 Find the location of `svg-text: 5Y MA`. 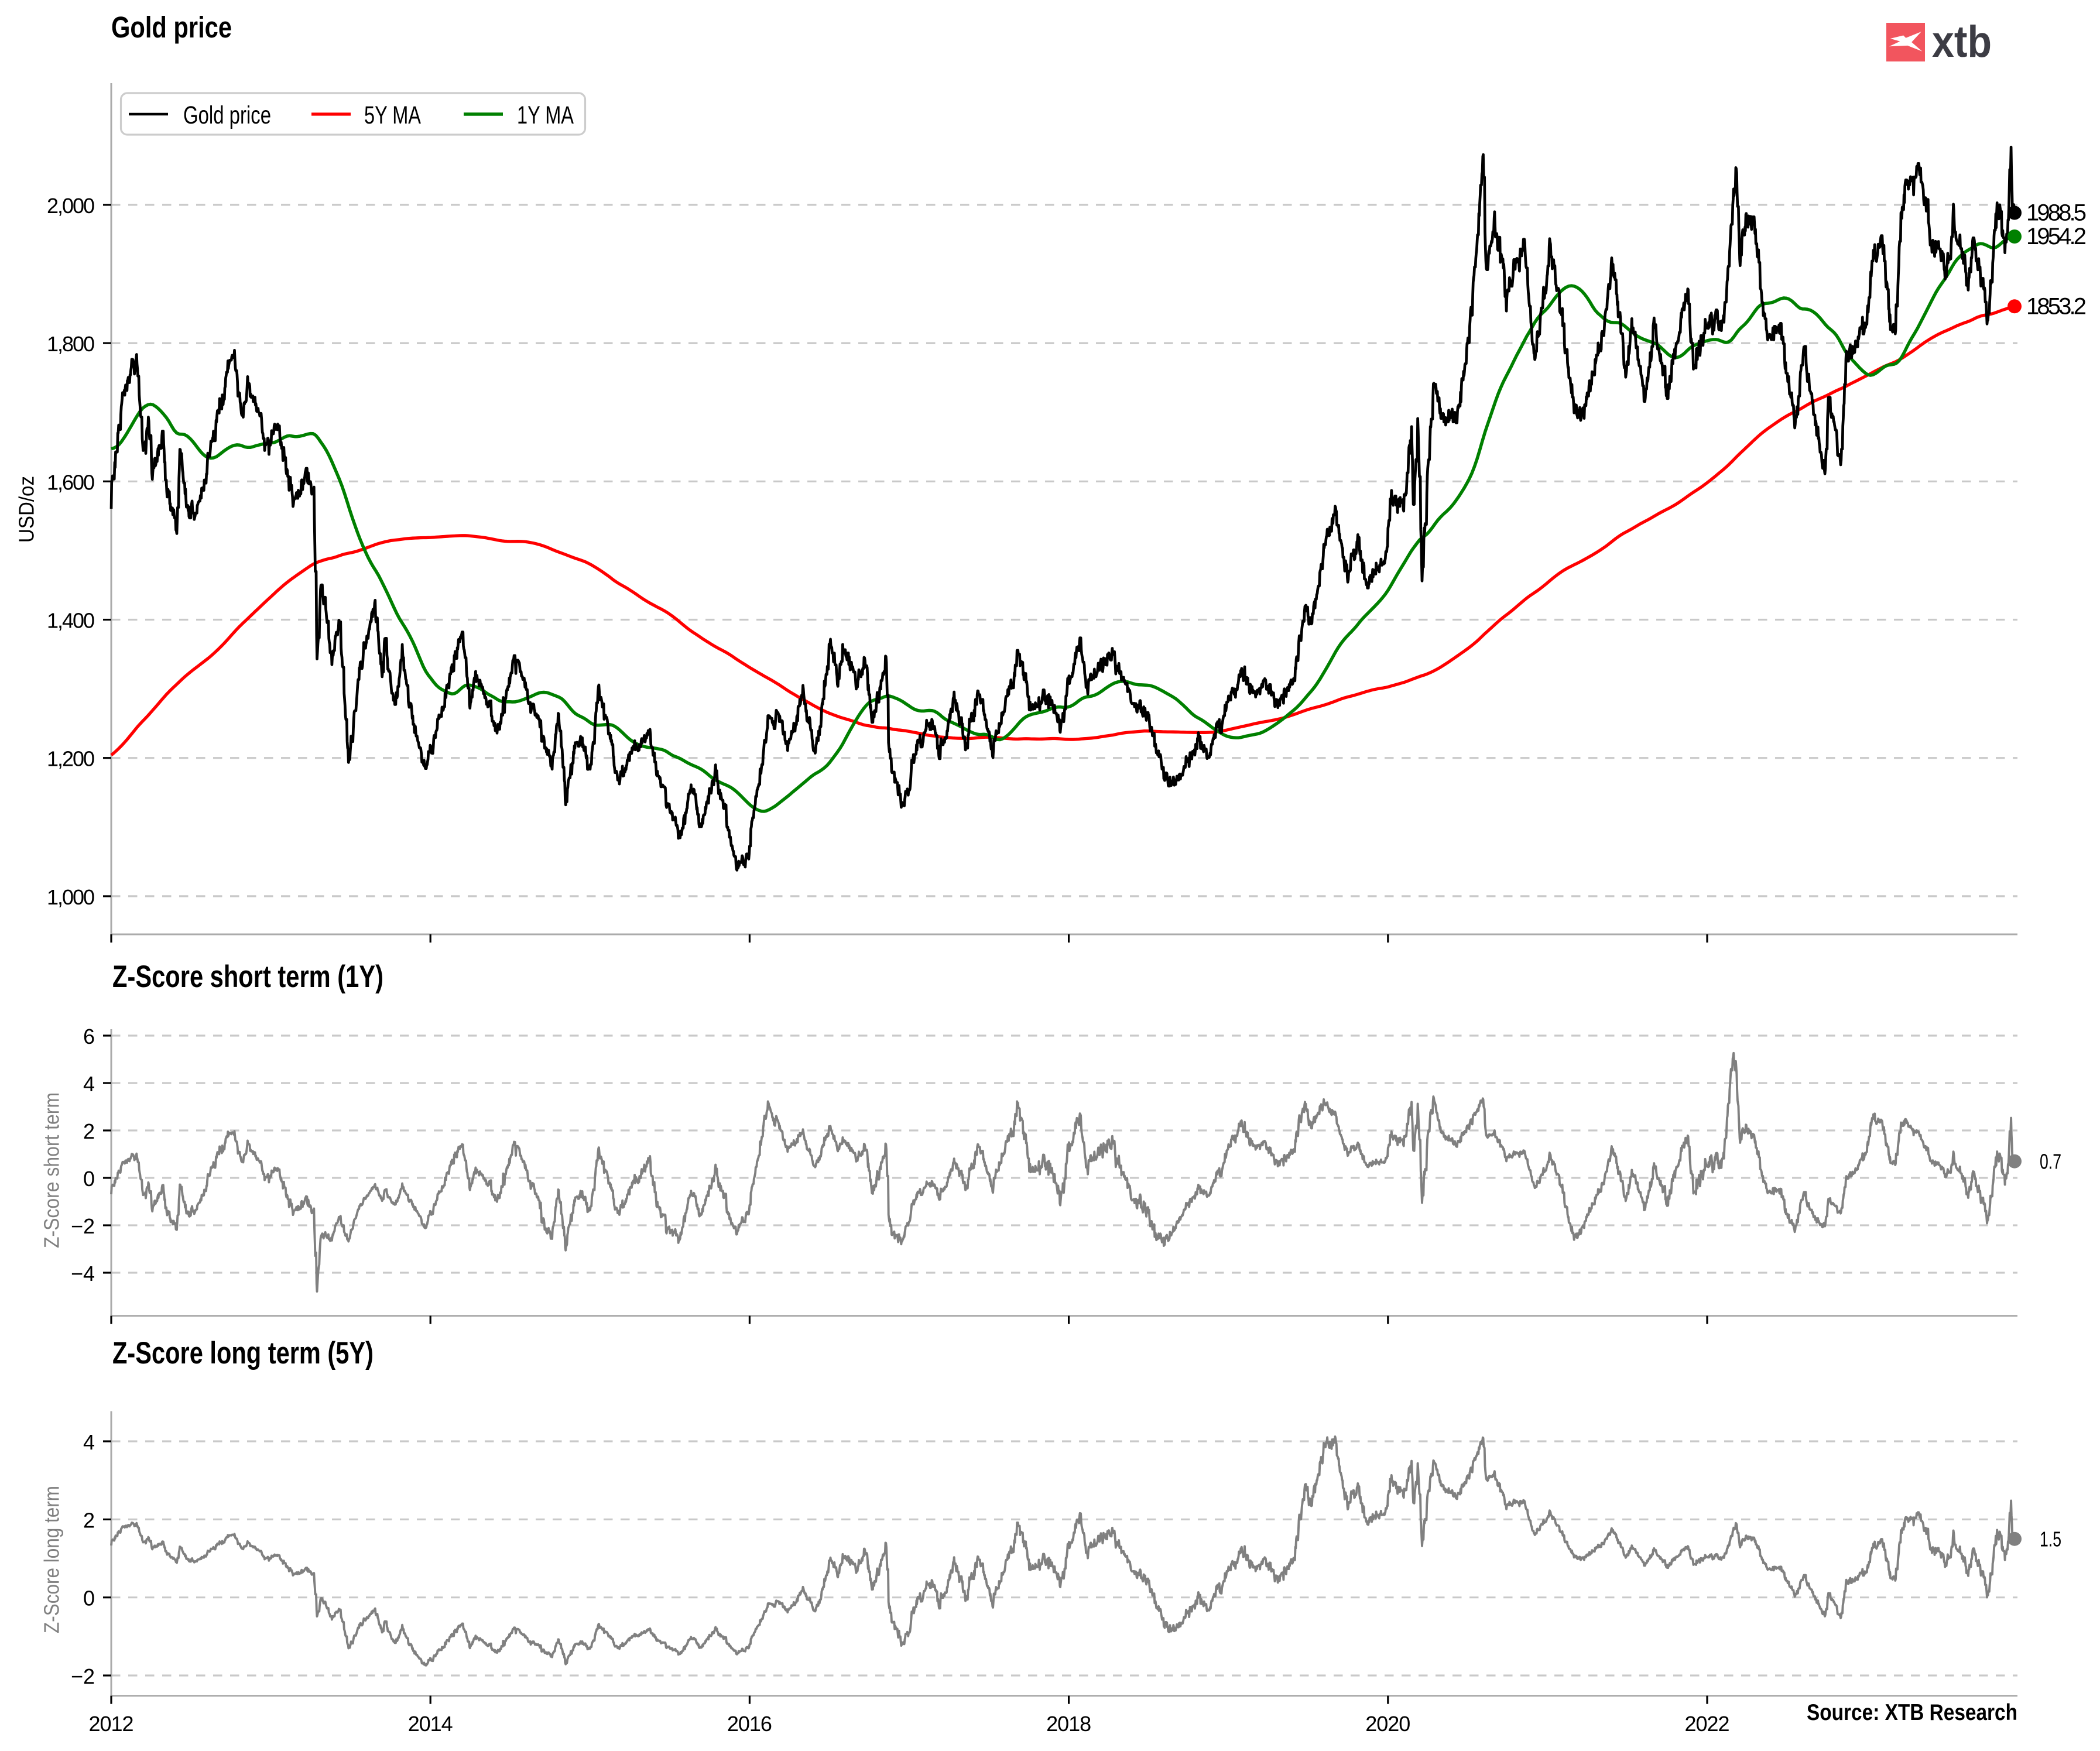

svg-text: 5Y MA is located at coordinates (392, 115).